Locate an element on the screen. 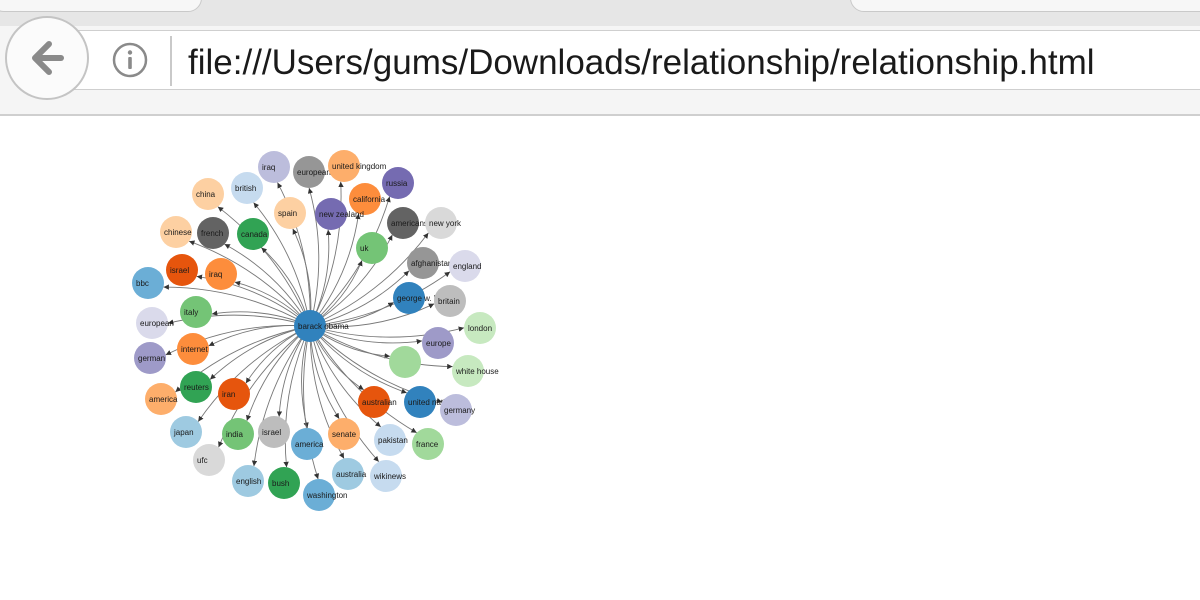  graph-node: european union is located at coordinates (323, 172).